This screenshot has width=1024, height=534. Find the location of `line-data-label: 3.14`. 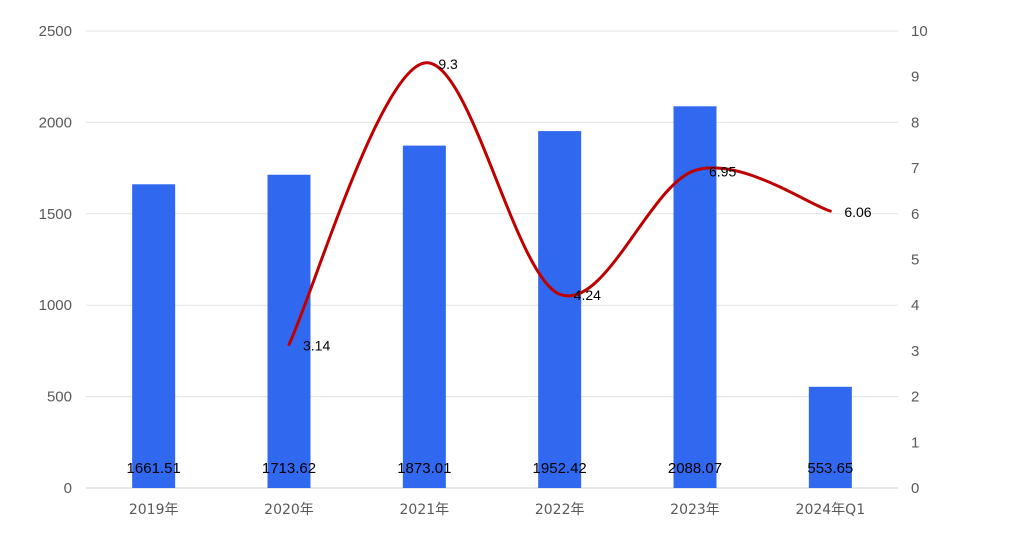

line-data-label: 3.14 is located at coordinates (316, 346).